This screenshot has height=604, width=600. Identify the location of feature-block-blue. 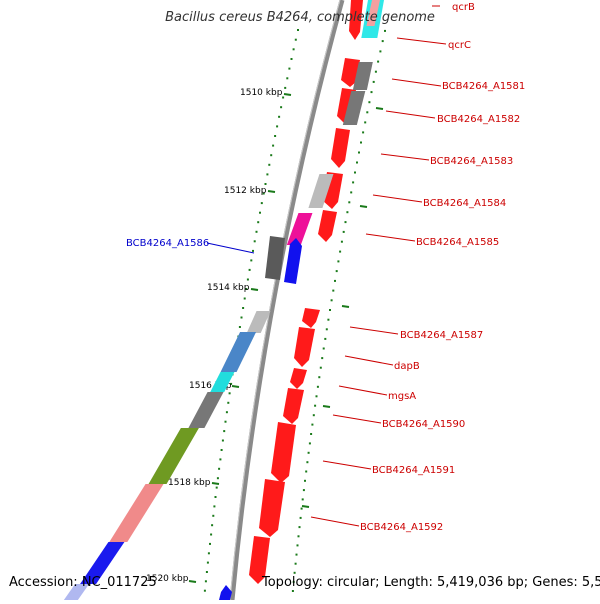
(102, 563).